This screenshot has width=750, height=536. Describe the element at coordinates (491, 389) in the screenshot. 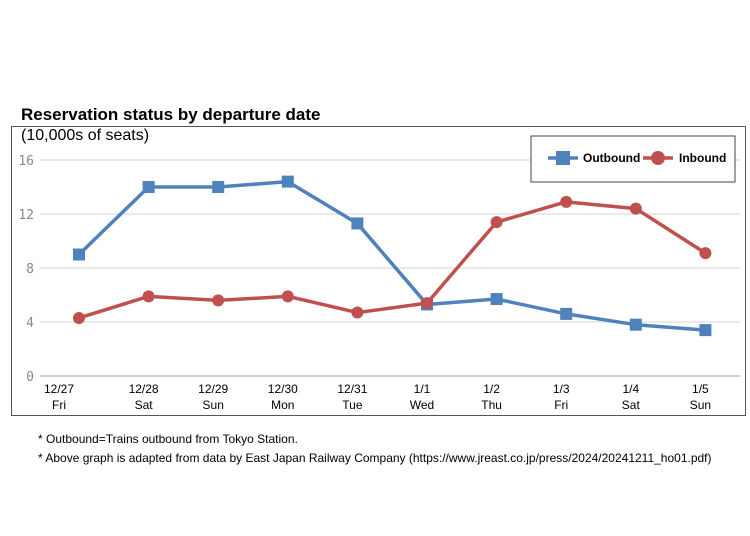

I see `x-tick-date-1/2: 1/2` at that location.